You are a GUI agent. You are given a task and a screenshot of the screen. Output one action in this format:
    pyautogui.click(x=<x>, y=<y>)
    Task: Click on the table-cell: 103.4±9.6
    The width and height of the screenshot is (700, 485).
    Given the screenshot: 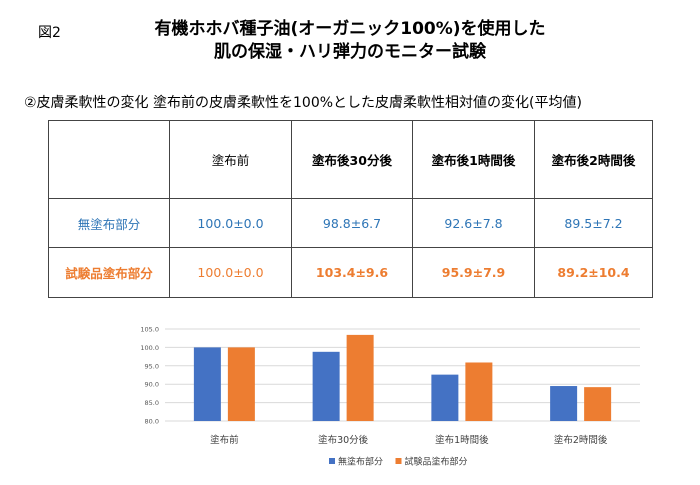 What is the action you would take?
    pyautogui.click(x=352, y=272)
    